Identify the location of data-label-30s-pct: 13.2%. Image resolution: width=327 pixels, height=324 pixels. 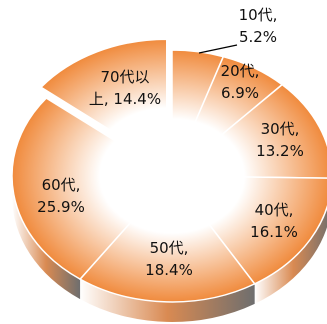
(280, 151).